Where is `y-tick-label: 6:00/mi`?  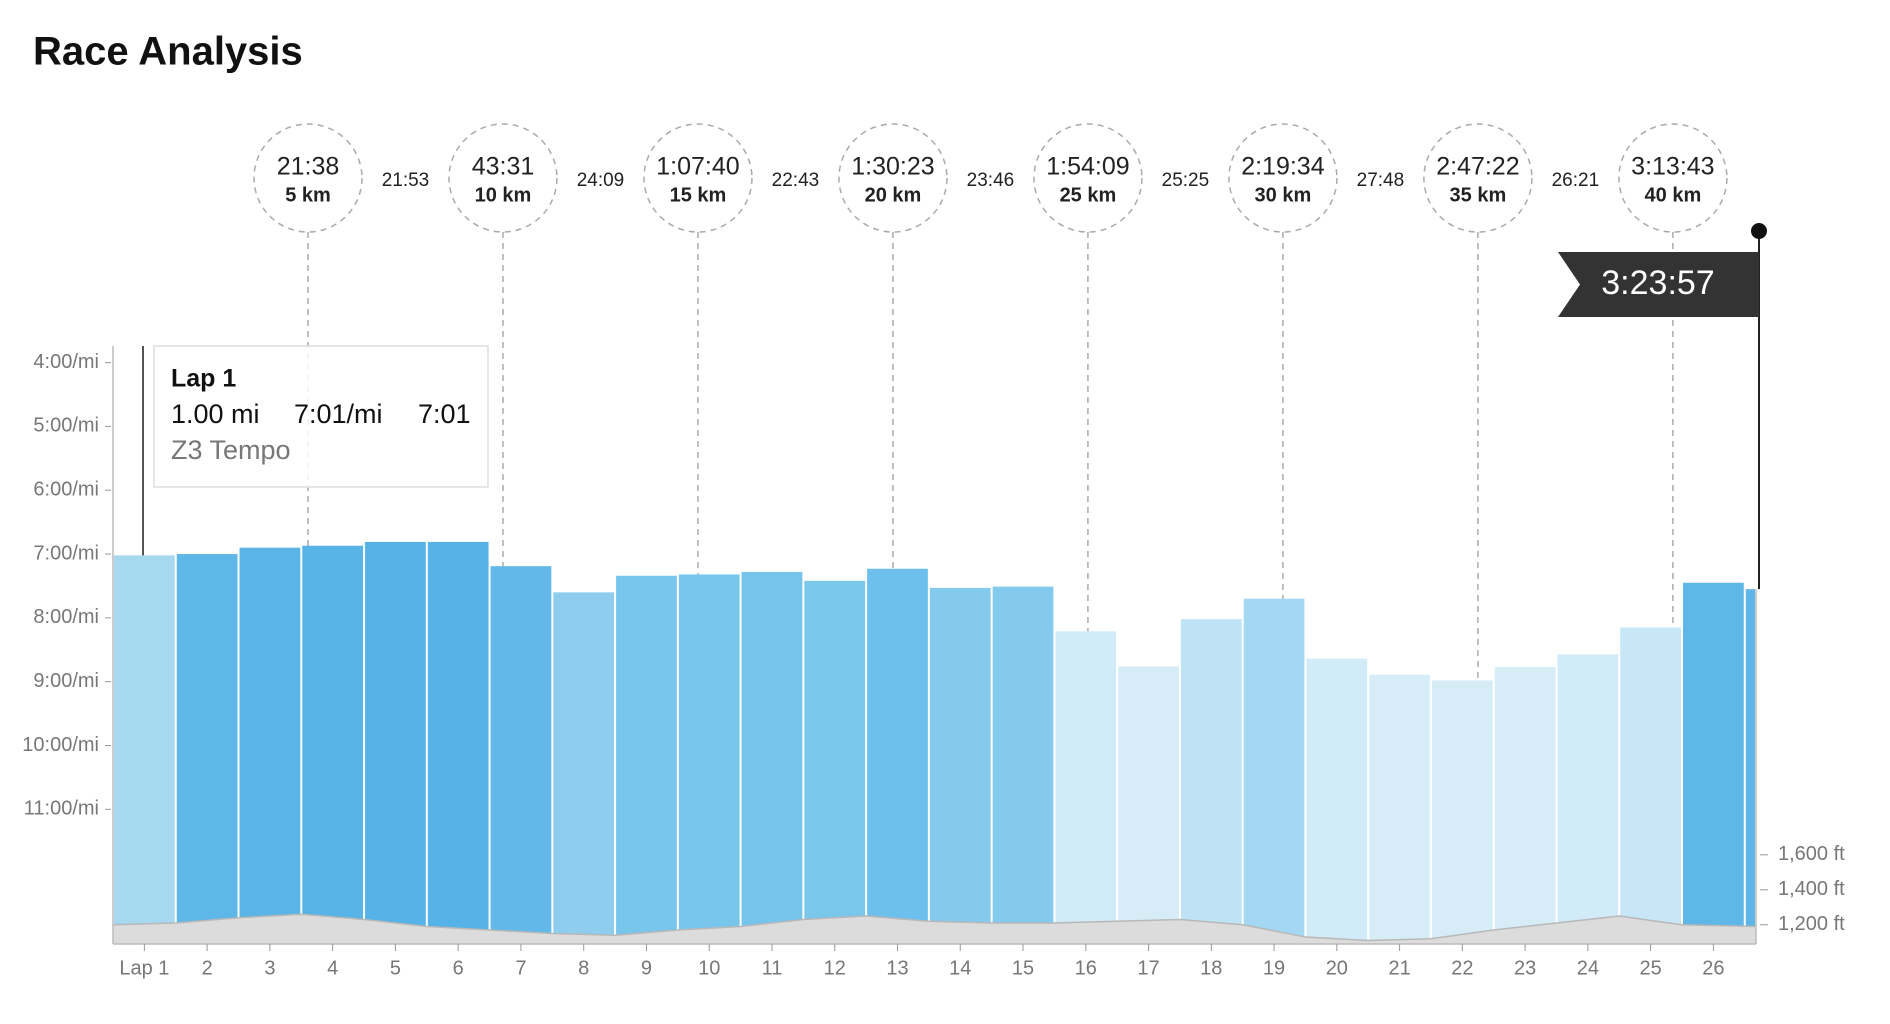
y-tick-label: 6:00/mi is located at coordinates (66, 490).